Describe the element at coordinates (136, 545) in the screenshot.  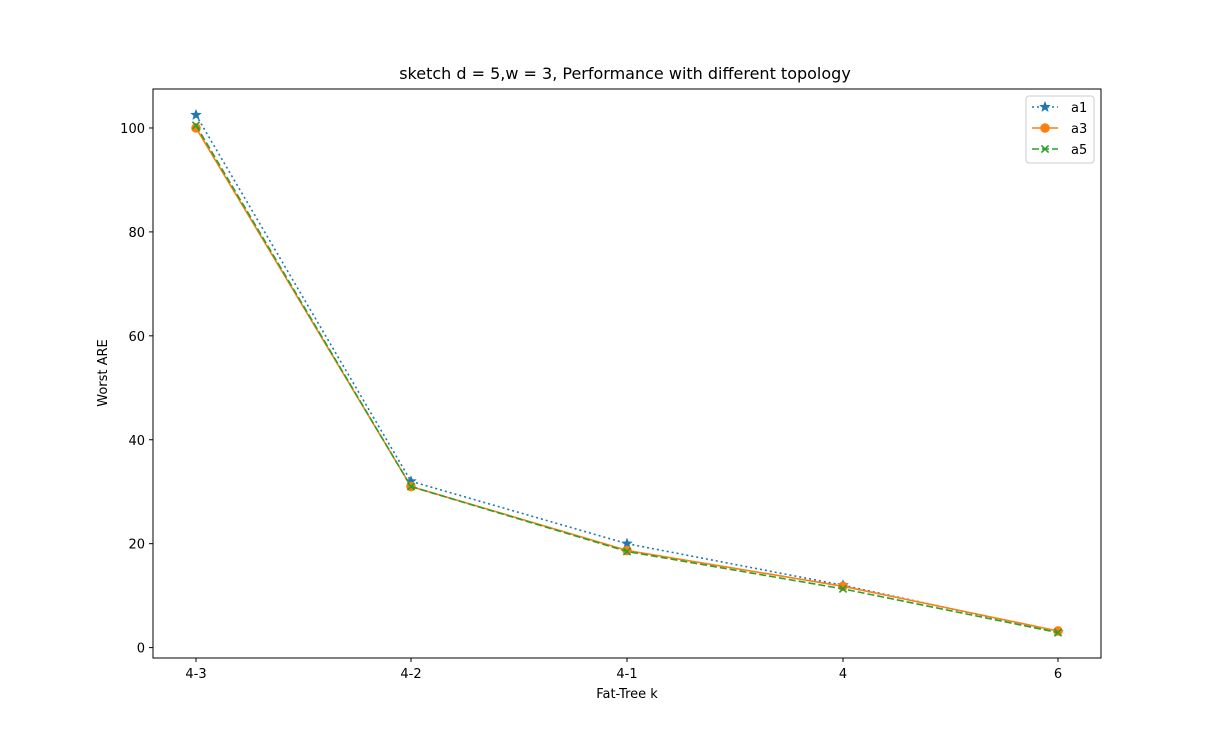
I see `y-tick-label: 20` at that location.